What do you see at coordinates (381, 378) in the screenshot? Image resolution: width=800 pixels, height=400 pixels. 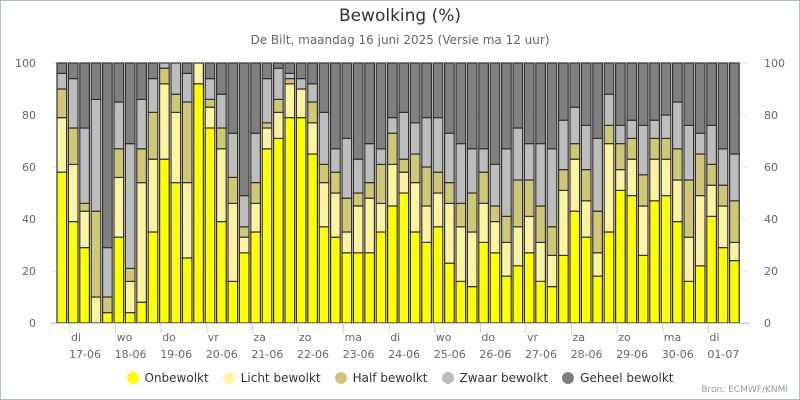 I see `legend-item-half-bewolkt: Half bewolkt` at bounding box center [381, 378].